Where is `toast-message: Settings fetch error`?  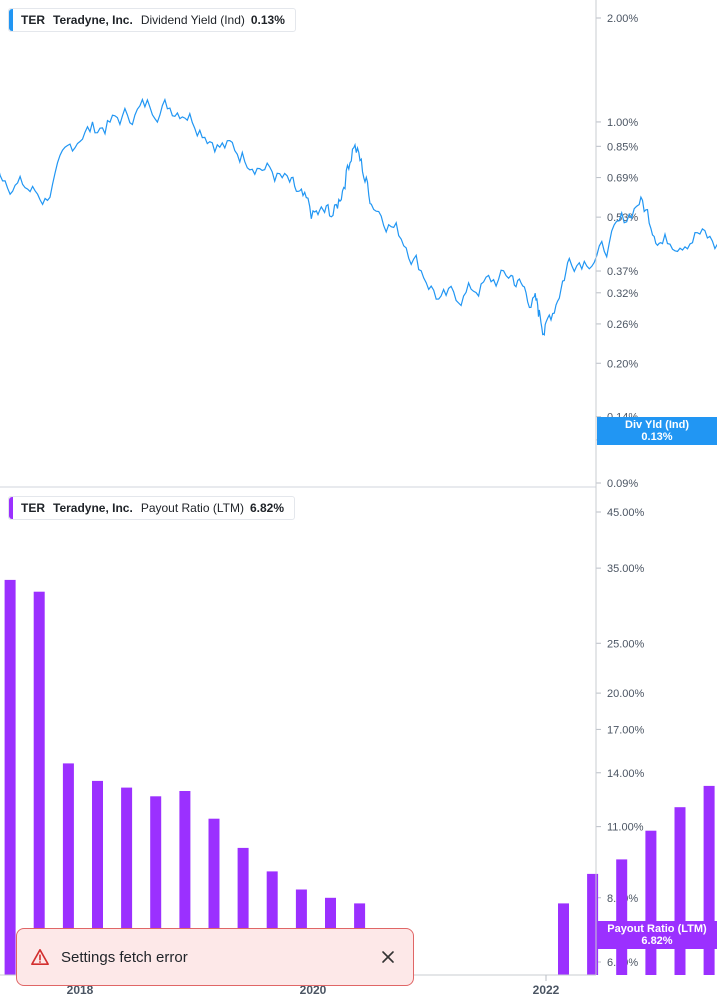 toast-message: Settings fetch error is located at coordinates (124, 957).